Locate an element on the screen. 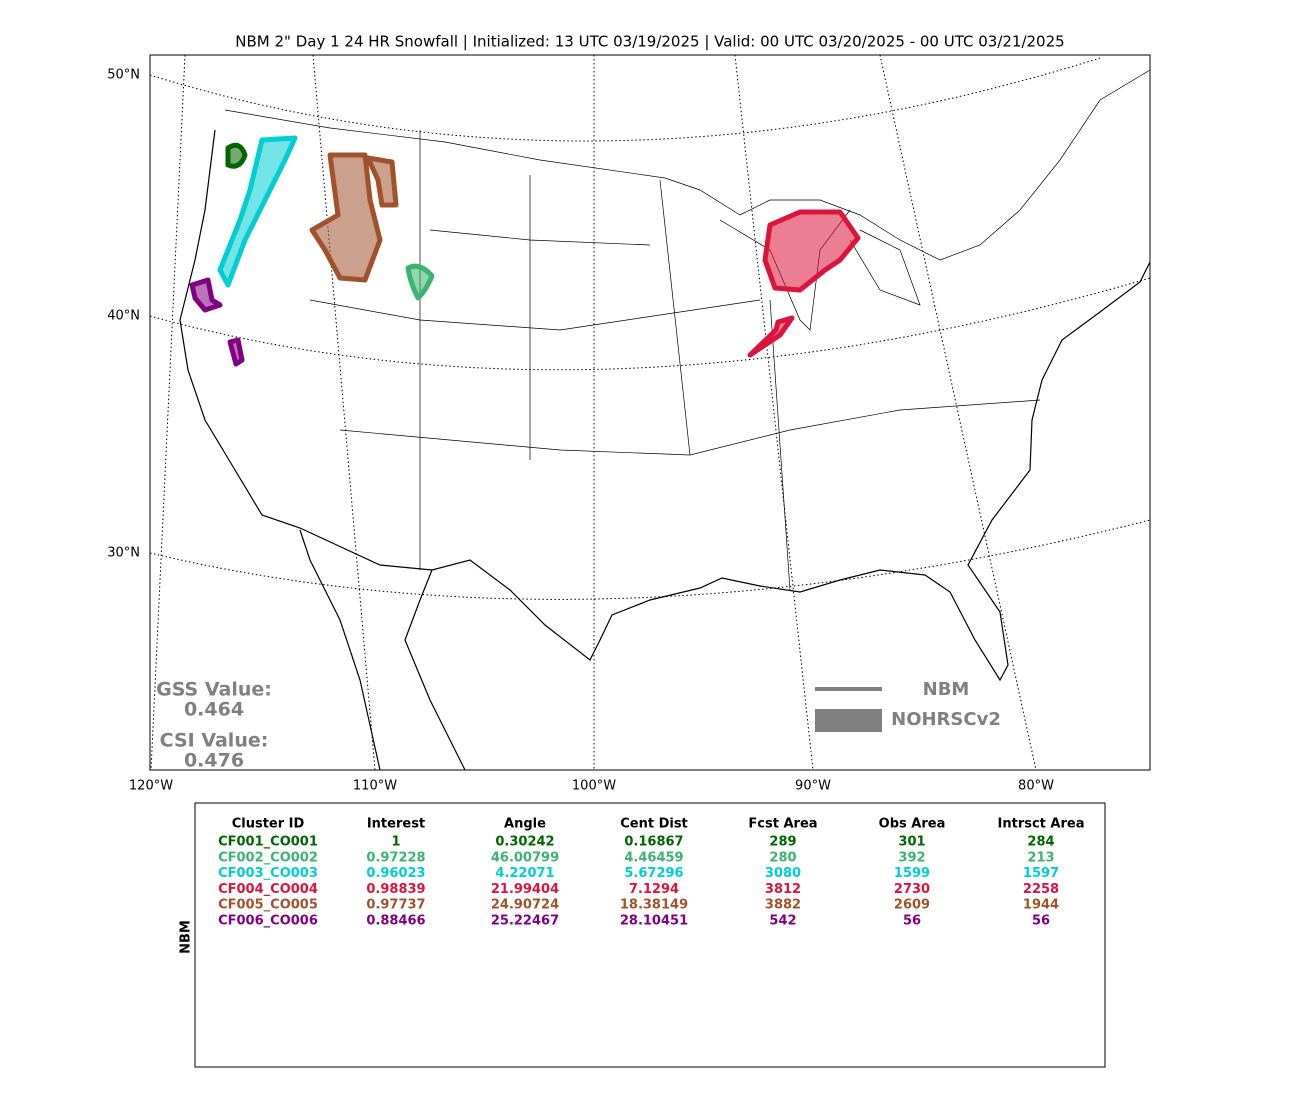 Image resolution: width=1300 pixels, height=1104 pixels. table-cell: 3882 is located at coordinates (783, 905).